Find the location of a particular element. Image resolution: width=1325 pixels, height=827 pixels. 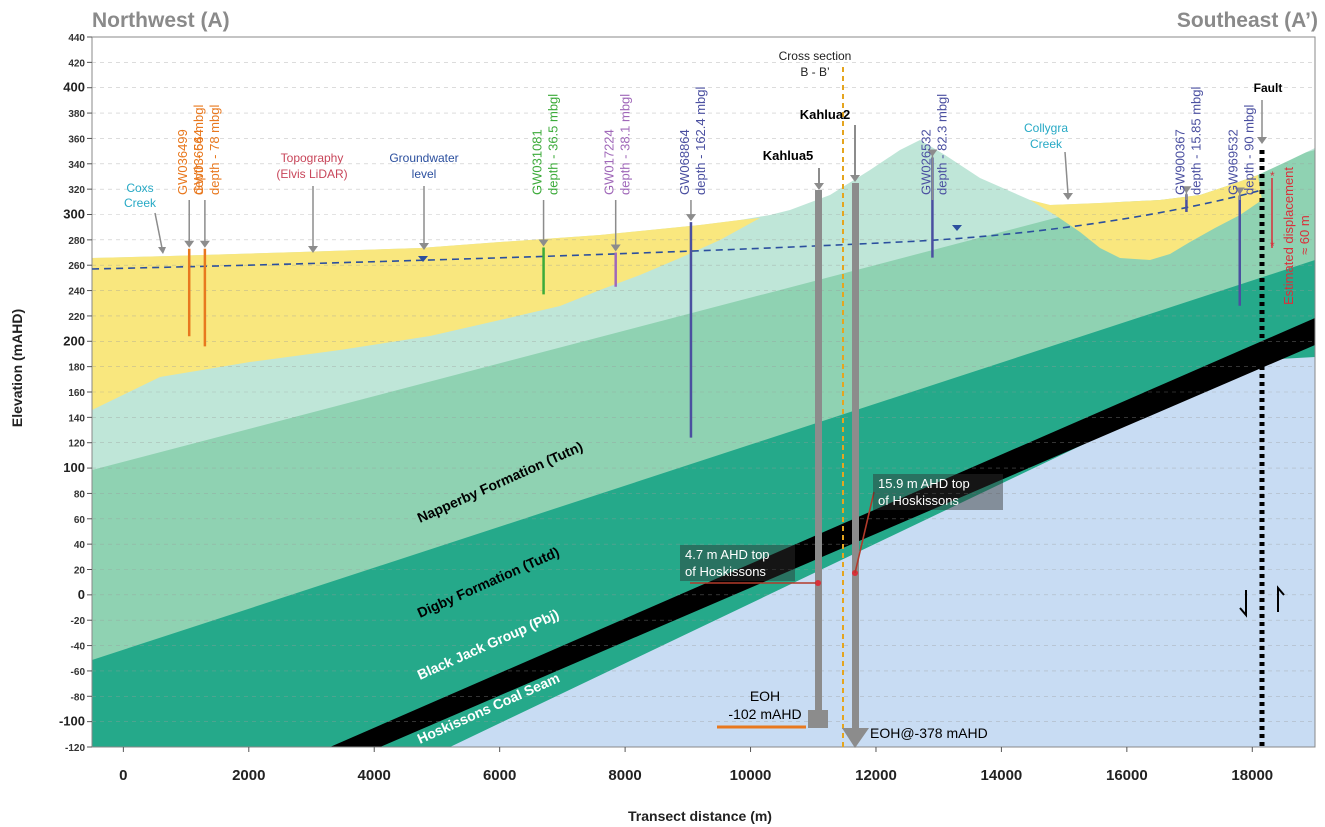

bore-depth-label: depth - 82.3 mbgl is located at coordinates (941, 144).